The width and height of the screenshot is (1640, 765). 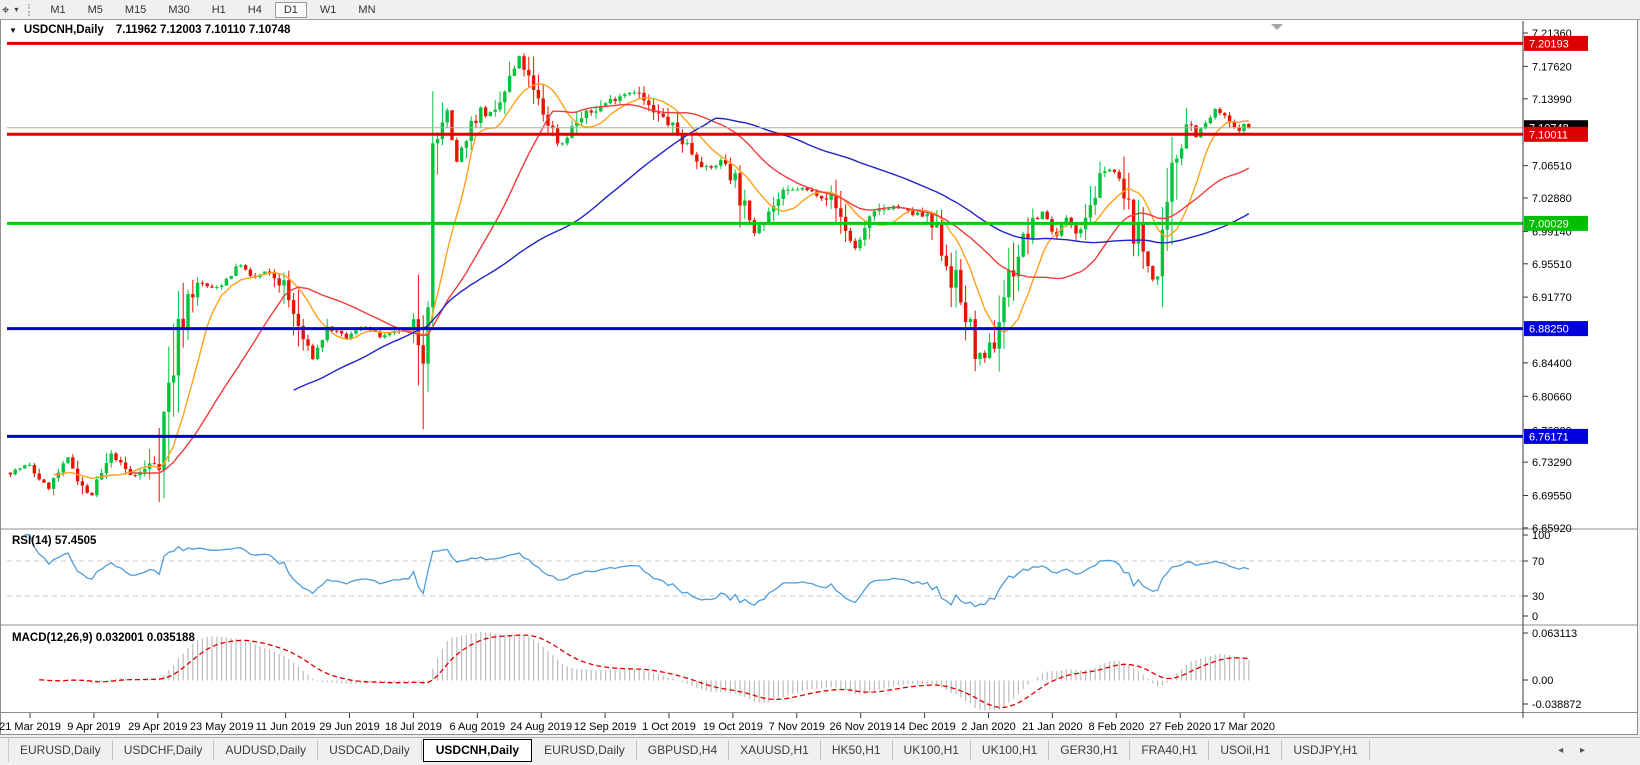 I want to click on timeframe-button-group: M1 M5 M15 M30 H1 H4 D1 W1 MN, so click(x=212, y=9).